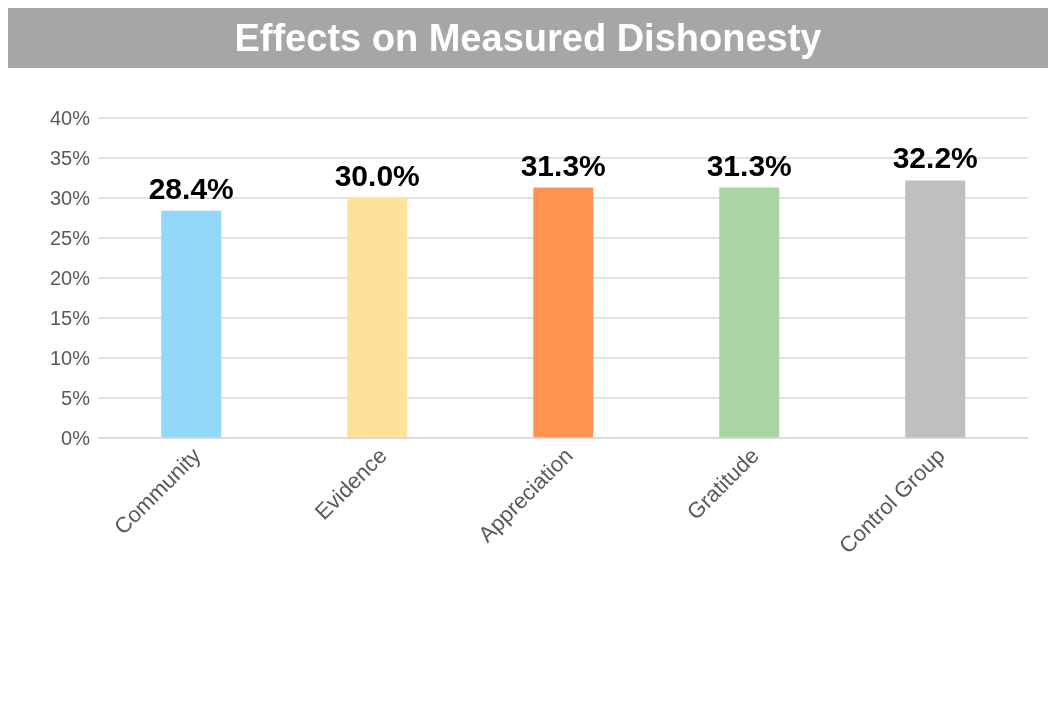 The width and height of the screenshot is (1056, 705). Describe the element at coordinates (70, 358) in the screenshot. I see `y-tick-label: 10%` at that location.